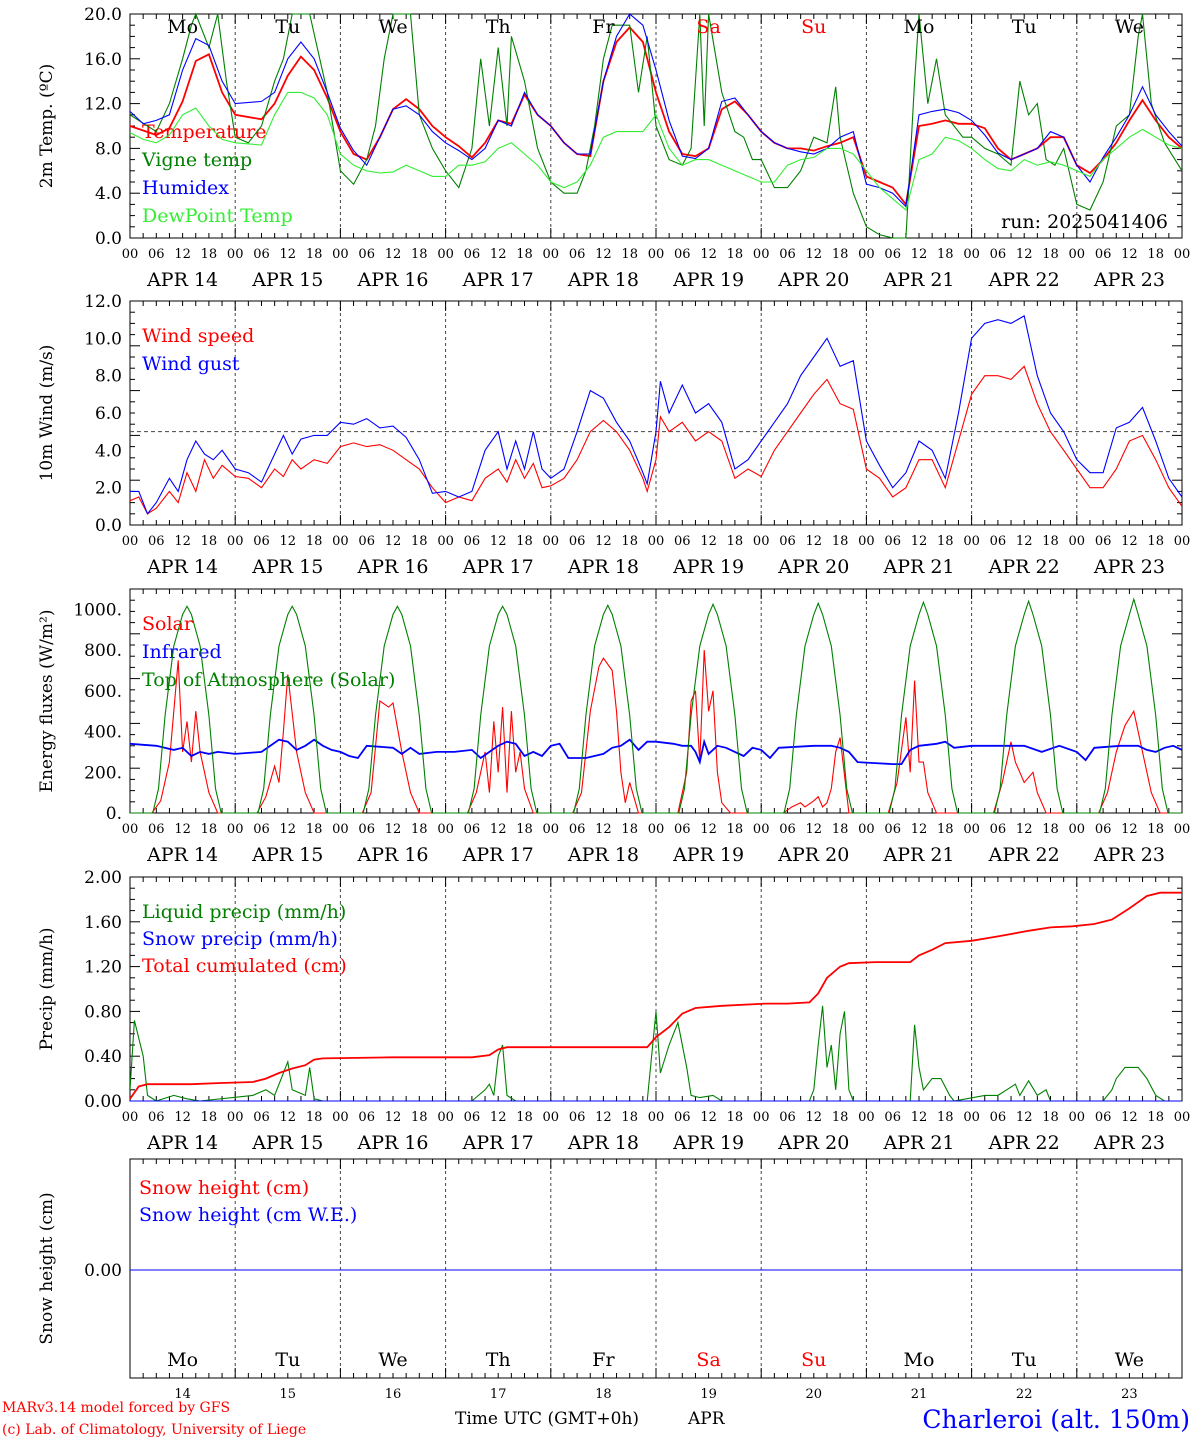 The width and height of the screenshot is (1194, 1440). I want to click on series-line-total-cumulated-cm, so click(656, 995).